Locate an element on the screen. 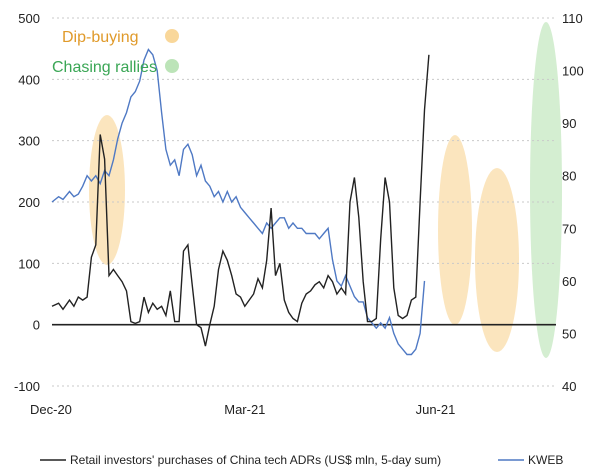 The width and height of the screenshot is (600, 476). right-tick-label: 100 is located at coordinates (573, 71).